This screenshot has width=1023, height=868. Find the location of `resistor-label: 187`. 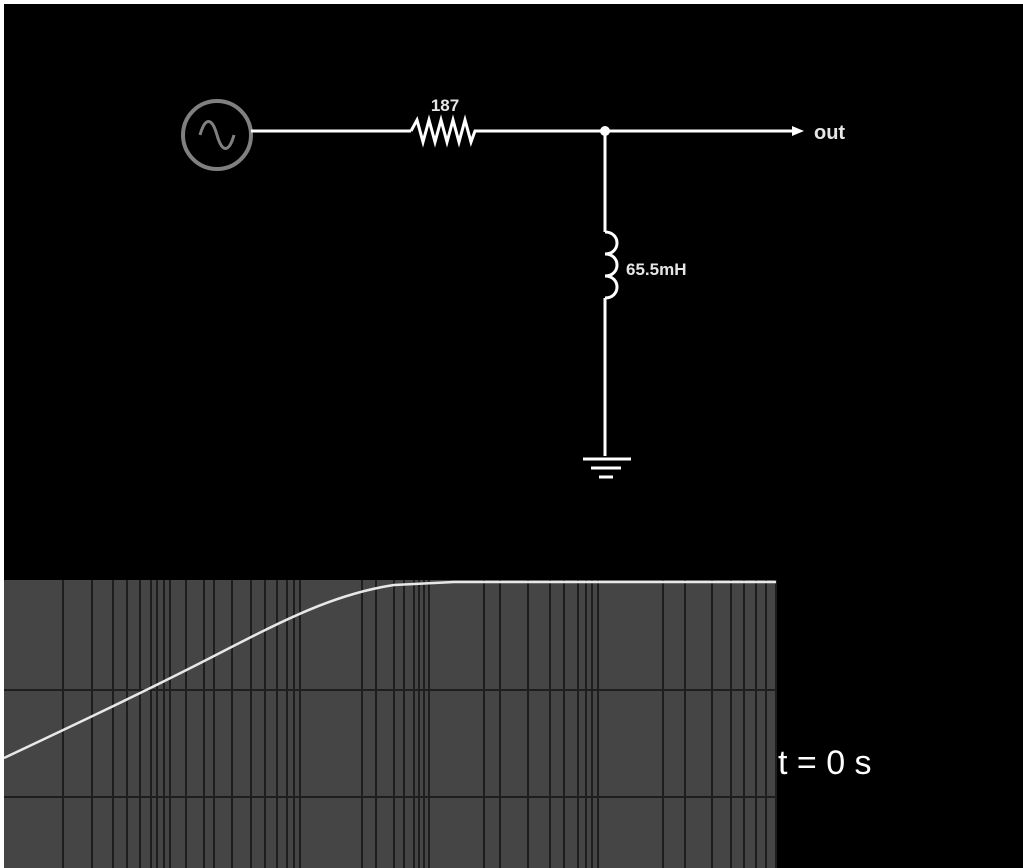

resistor-label: 187 is located at coordinates (445, 105).